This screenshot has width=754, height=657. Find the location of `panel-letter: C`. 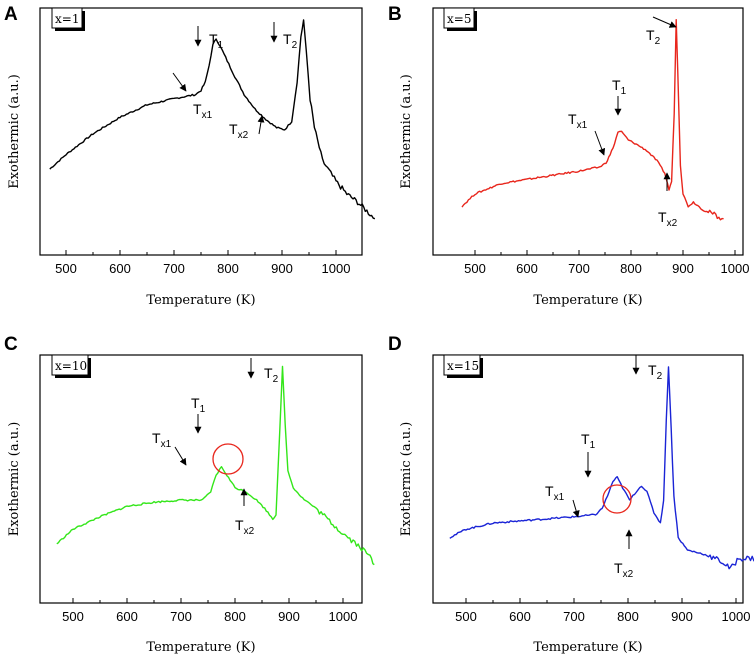

panel-letter: C is located at coordinates (11, 344).